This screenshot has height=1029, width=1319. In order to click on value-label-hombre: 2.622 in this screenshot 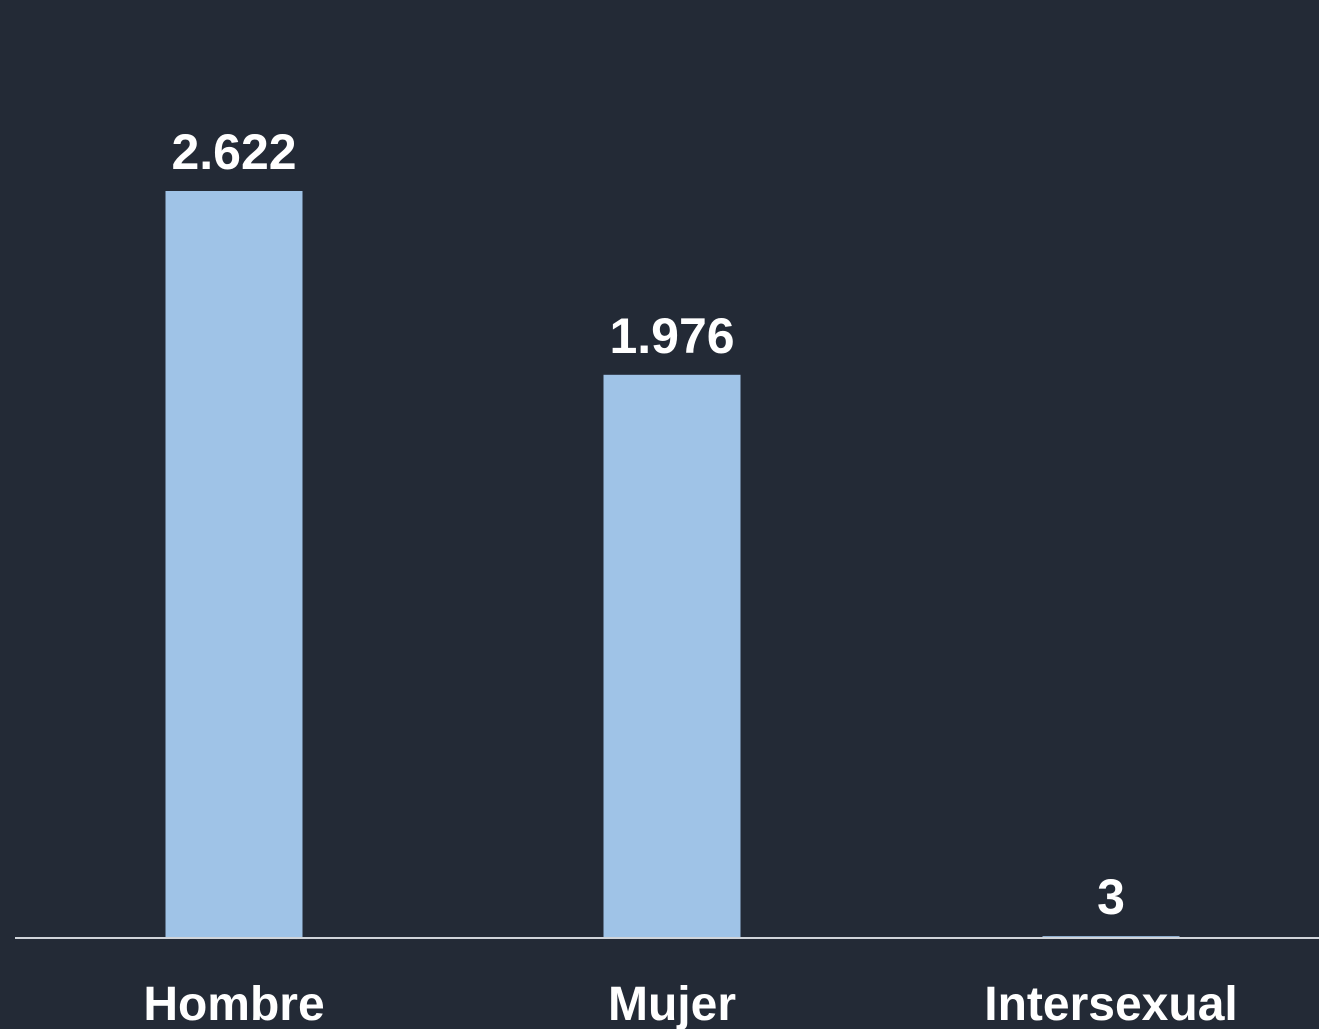, I will do `click(233, 152)`.